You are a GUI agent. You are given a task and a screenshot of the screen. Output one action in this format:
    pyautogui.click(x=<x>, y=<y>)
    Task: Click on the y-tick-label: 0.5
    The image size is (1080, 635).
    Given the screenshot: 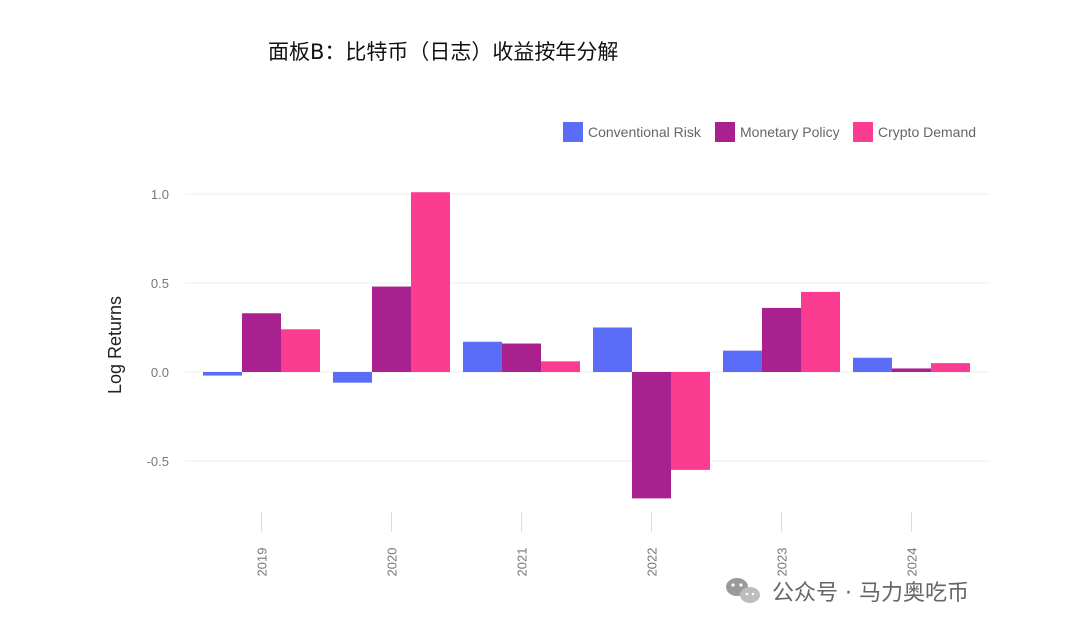 What is the action you would take?
    pyautogui.click(x=160, y=283)
    